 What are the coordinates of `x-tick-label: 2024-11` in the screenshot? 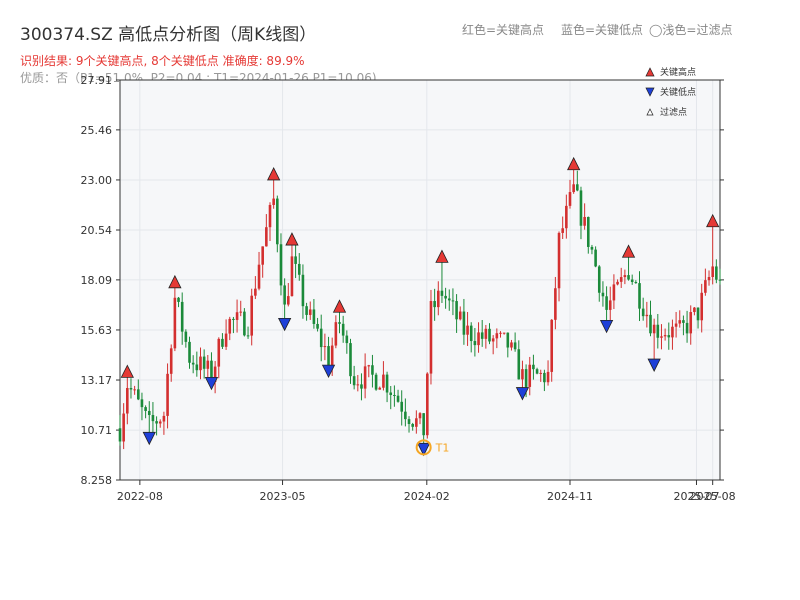 It's located at (570, 496).